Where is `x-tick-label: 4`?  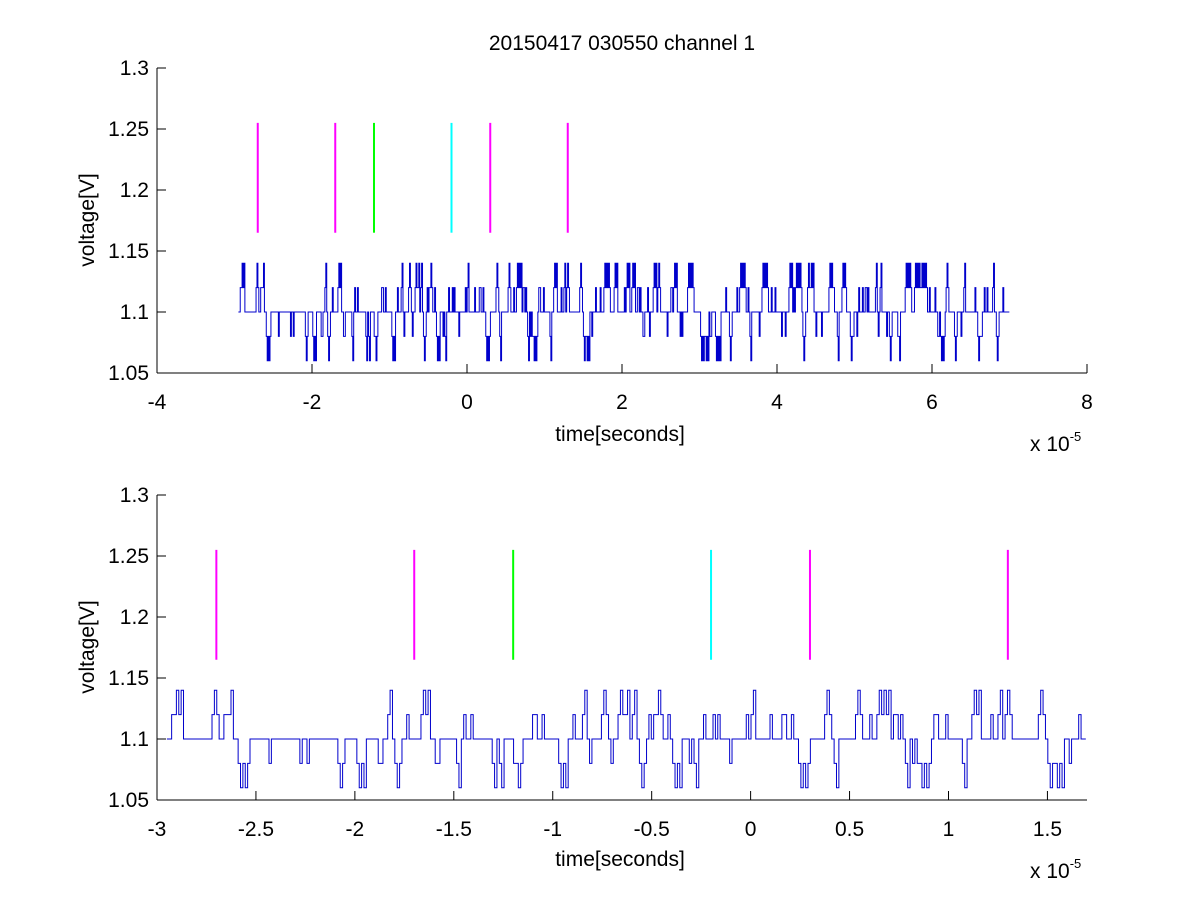
x-tick-label: 4 is located at coordinates (777, 402).